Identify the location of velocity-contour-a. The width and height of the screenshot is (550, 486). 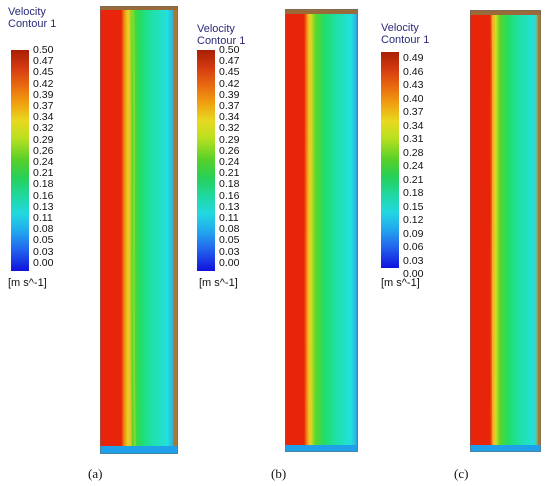
(139, 230).